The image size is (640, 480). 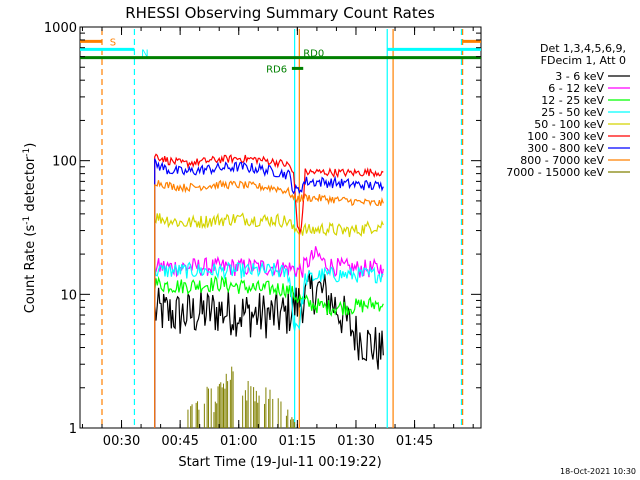 I want to click on legend-entry-2: 12 - 25 keV, so click(x=572, y=100).